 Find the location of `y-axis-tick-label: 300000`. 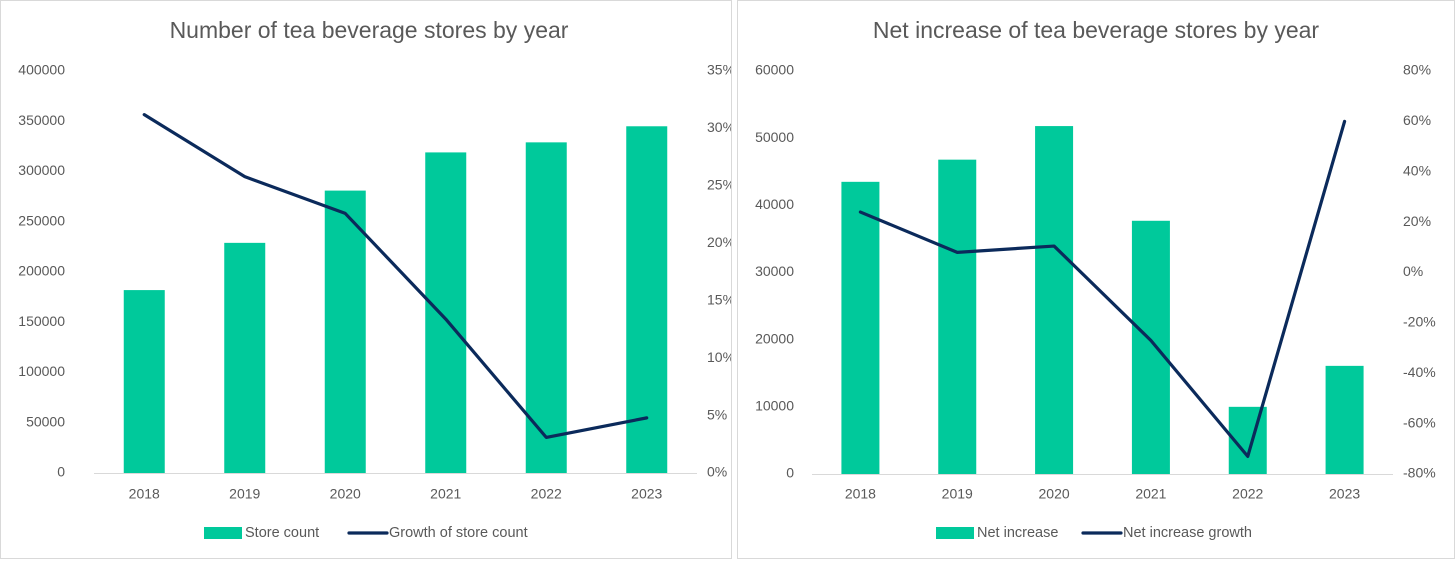

y-axis-tick-label: 300000 is located at coordinates (41, 170).